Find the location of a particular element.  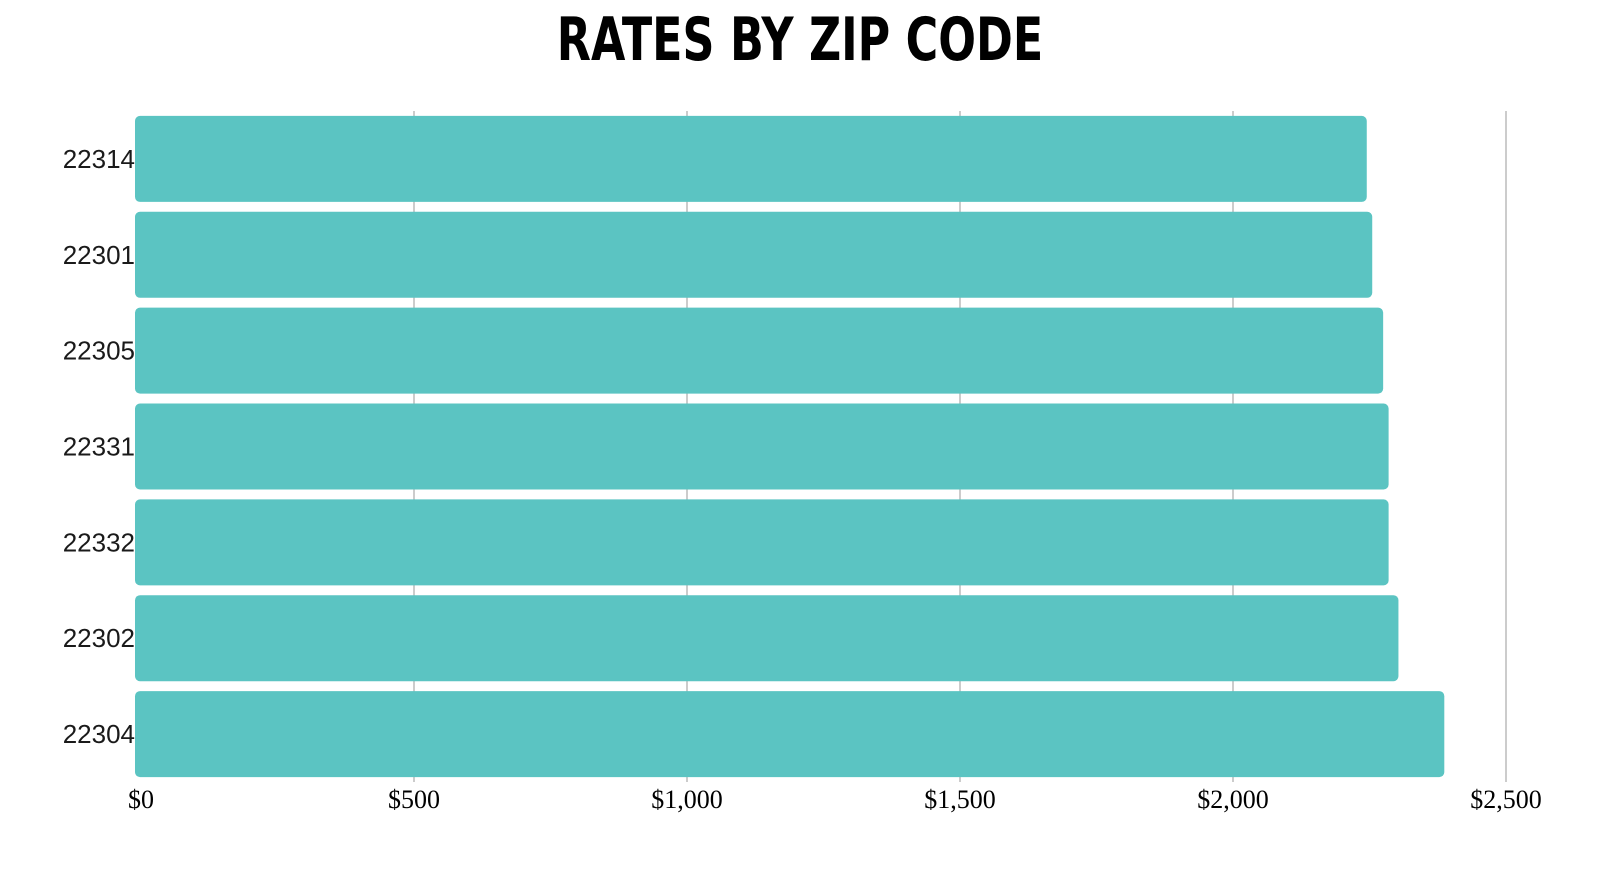

category-label: 22331 is located at coordinates (99, 447).